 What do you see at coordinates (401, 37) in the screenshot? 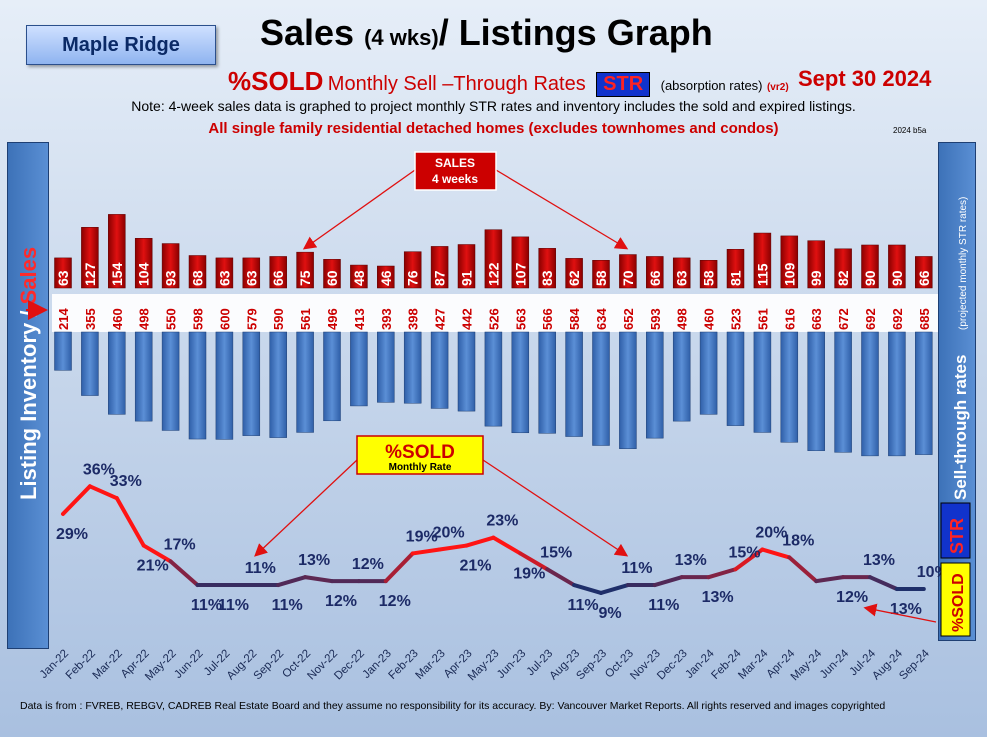
I see `title-period: (4 wks)` at bounding box center [401, 37].